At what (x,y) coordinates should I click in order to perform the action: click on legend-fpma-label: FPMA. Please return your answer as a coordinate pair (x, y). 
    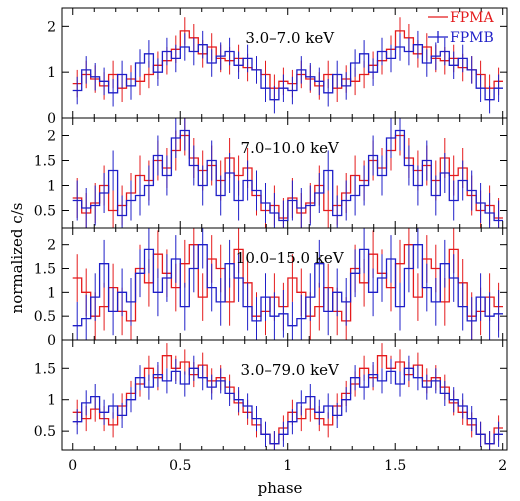
    Looking at the image, I should click on (472, 18).